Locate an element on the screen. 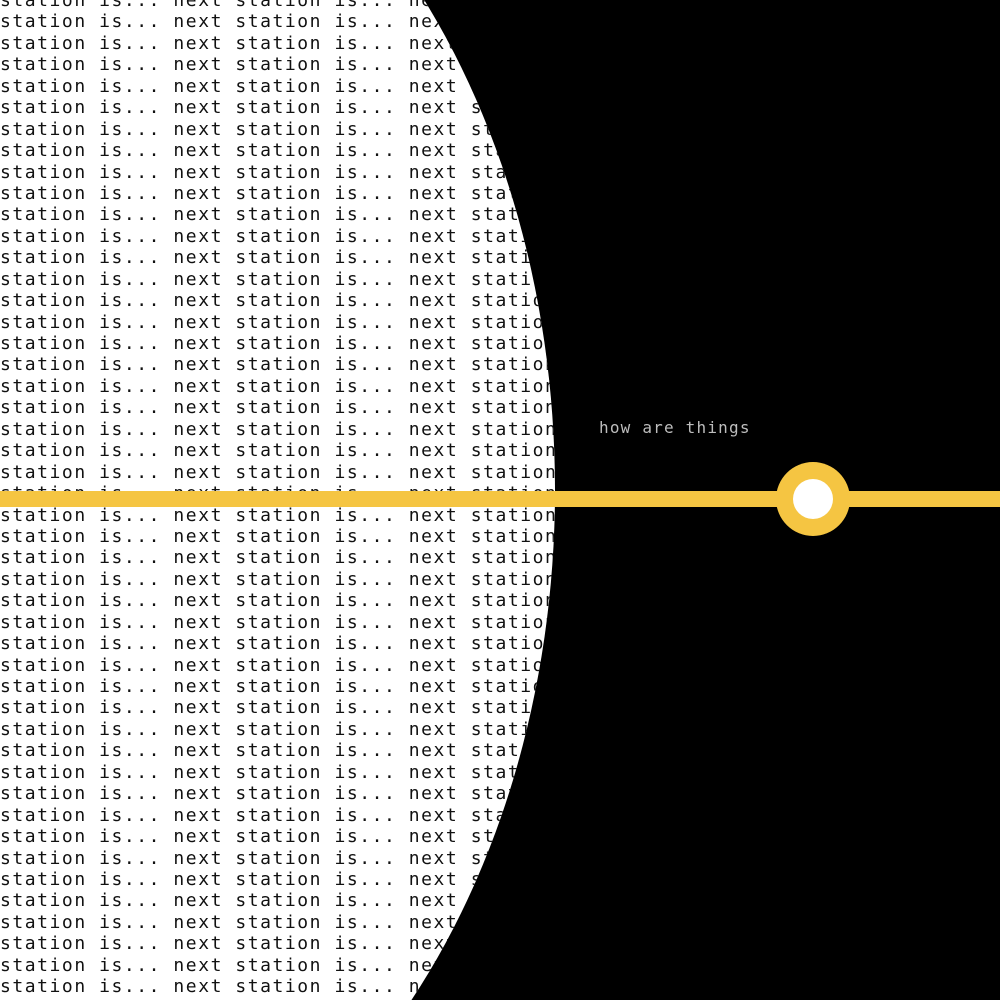 The image size is (1000, 1000). station-marker-center is located at coordinates (813, 499).